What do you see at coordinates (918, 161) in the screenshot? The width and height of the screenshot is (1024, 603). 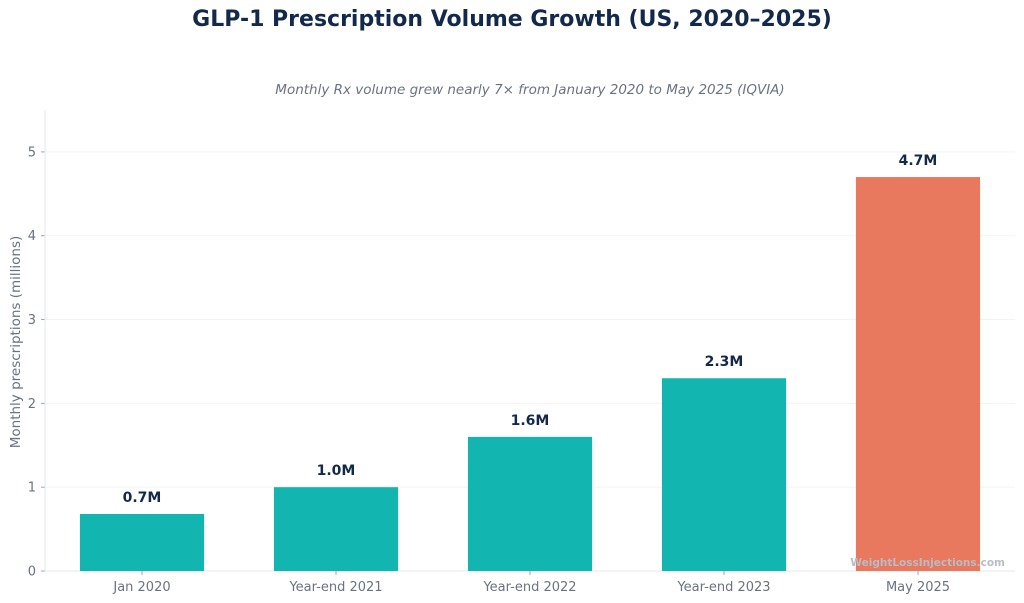 I see `data-label: 4.7M` at bounding box center [918, 161].